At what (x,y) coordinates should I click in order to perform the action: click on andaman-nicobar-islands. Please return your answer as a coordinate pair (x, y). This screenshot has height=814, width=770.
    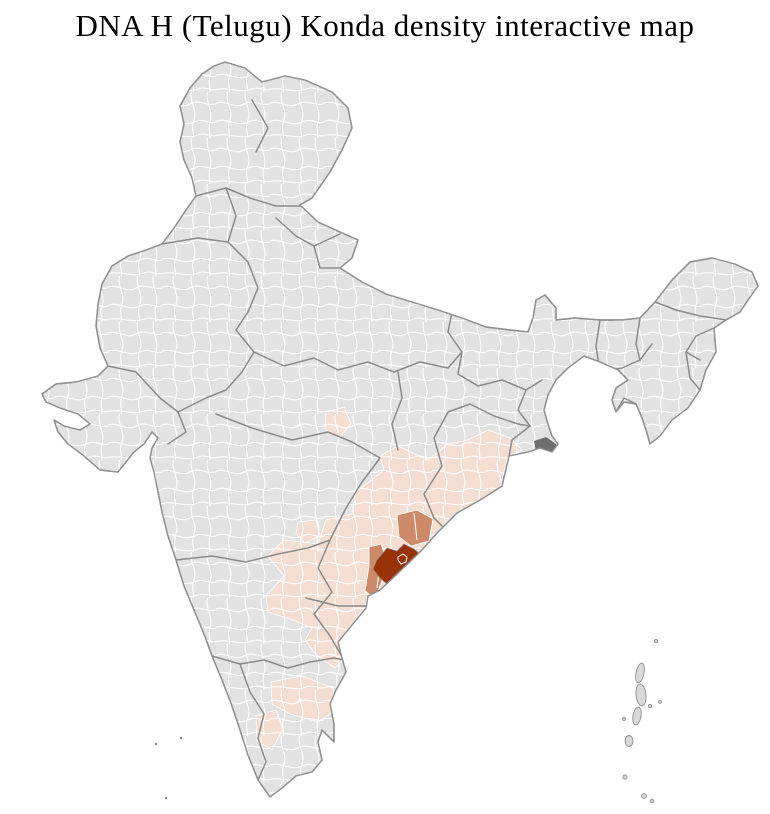
    Looking at the image, I should click on (642, 721).